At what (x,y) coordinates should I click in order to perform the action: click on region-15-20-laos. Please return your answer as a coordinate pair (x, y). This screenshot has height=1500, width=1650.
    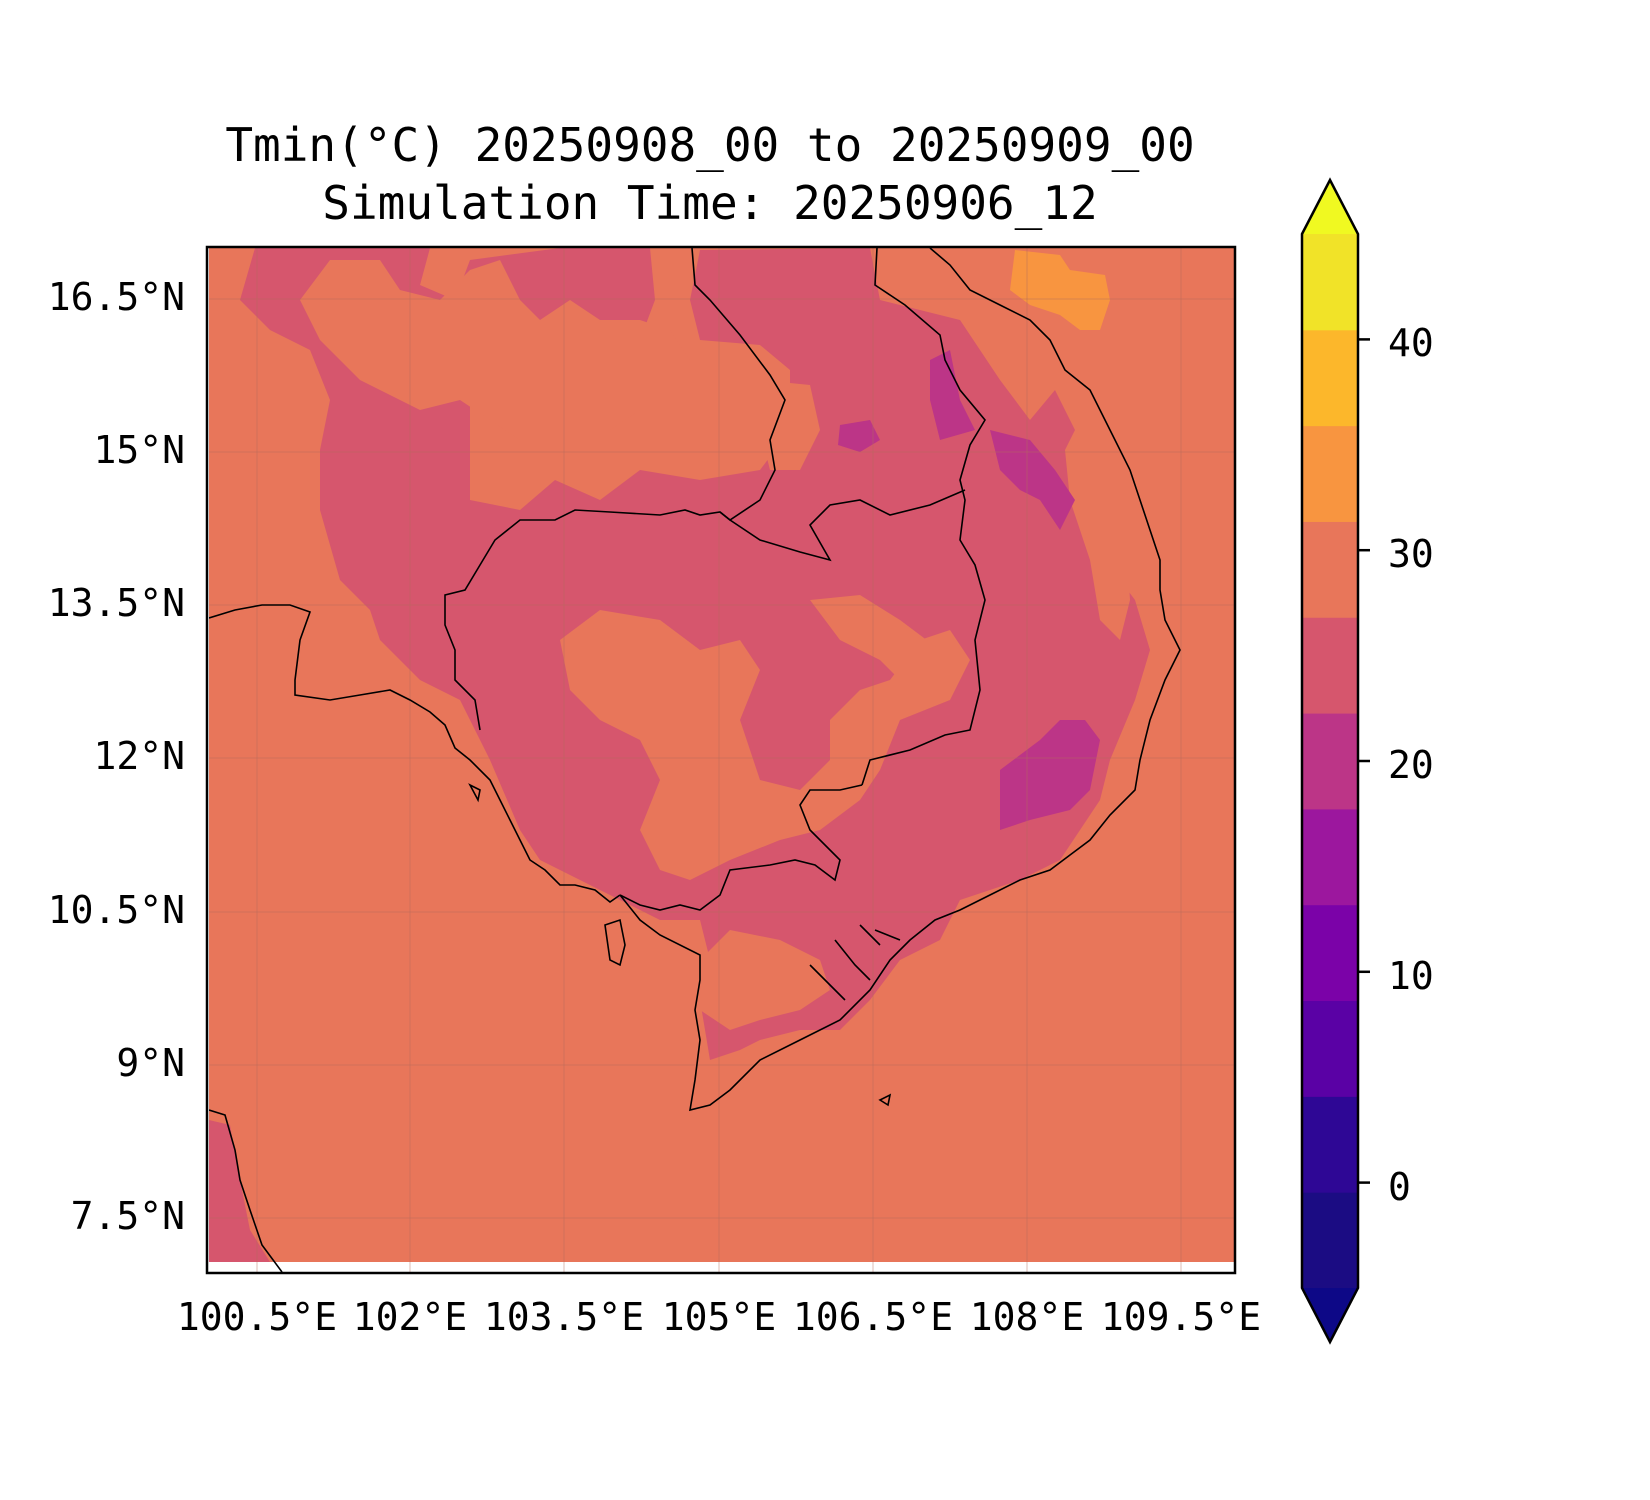
    Looking at the image, I should click on (952, 395).